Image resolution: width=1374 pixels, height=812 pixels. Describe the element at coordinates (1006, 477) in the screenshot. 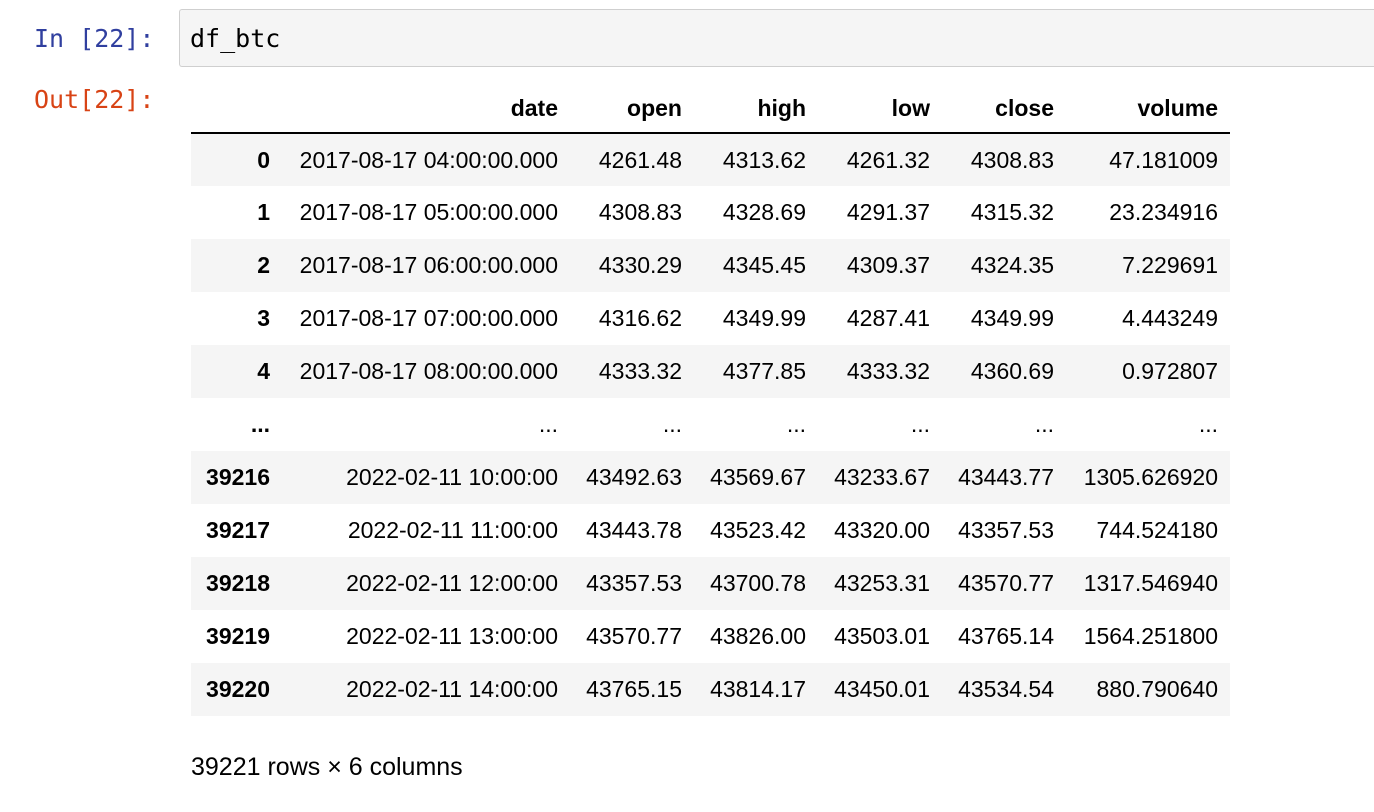

I see `table-cell: 43443.77` at that location.